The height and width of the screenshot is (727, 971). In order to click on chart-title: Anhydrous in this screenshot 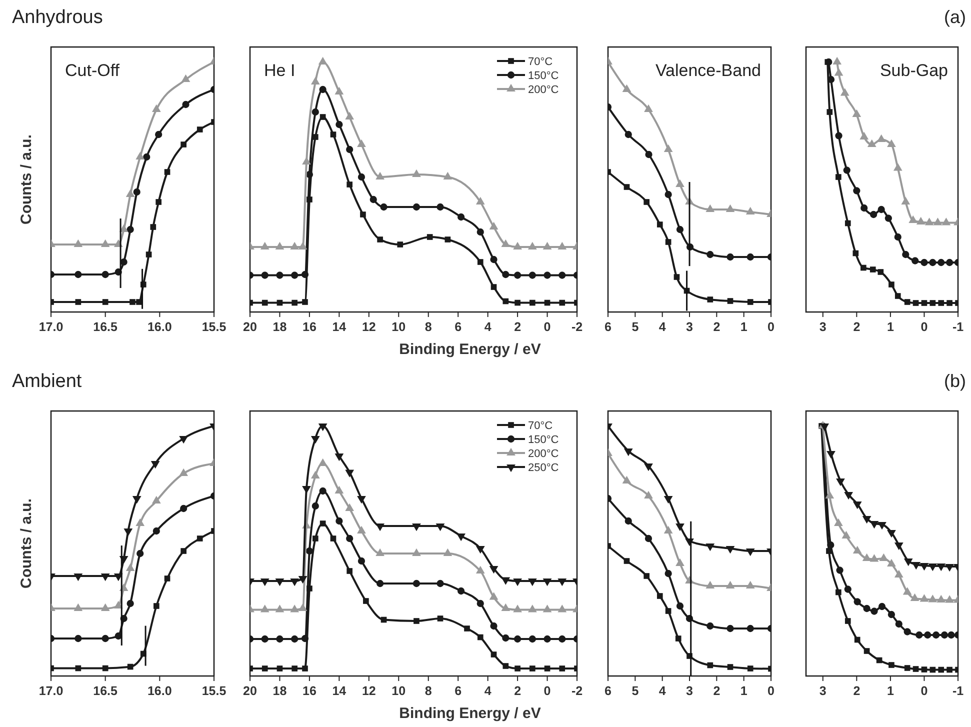, I will do `click(57, 17)`.